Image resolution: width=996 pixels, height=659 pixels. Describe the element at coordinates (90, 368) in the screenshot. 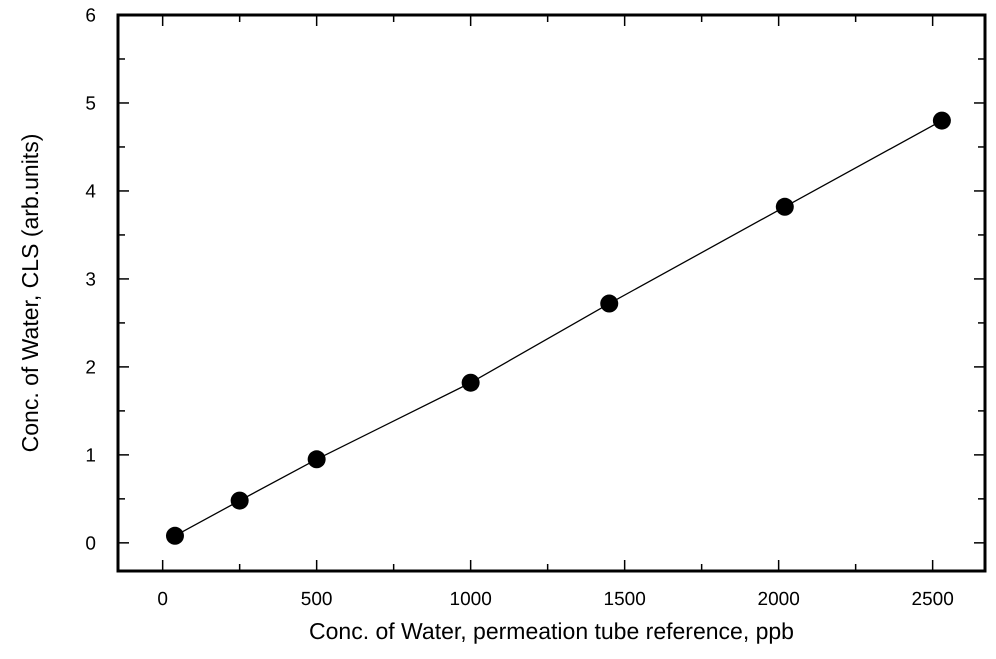

I see `y-tick-label: 2` at that location.